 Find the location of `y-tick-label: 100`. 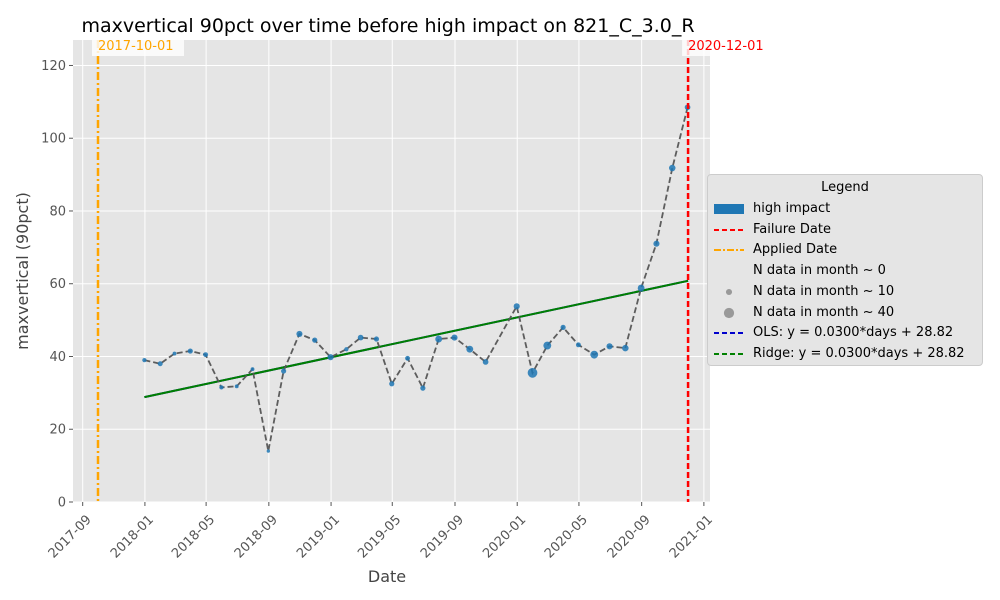

y-tick-label: 100 is located at coordinates (53, 139).